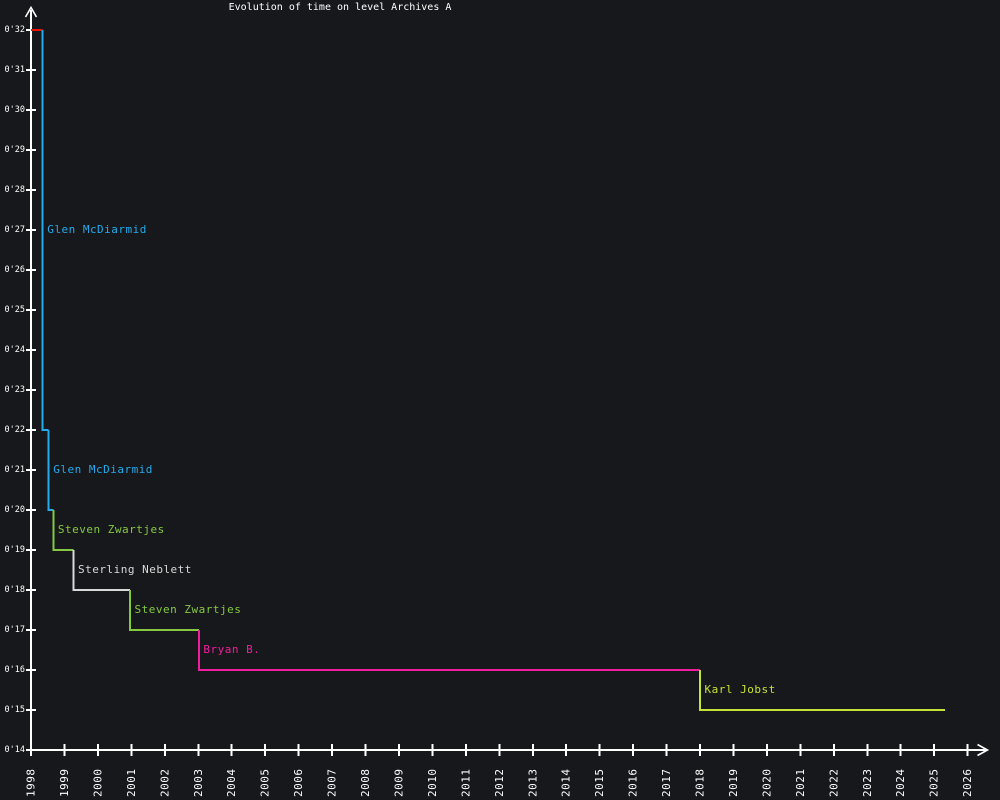 The height and width of the screenshot is (800, 1000). What do you see at coordinates (365, 783) in the screenshot?
I see `x-axis-tick-label: 2008` at bounding box center [365, 783].